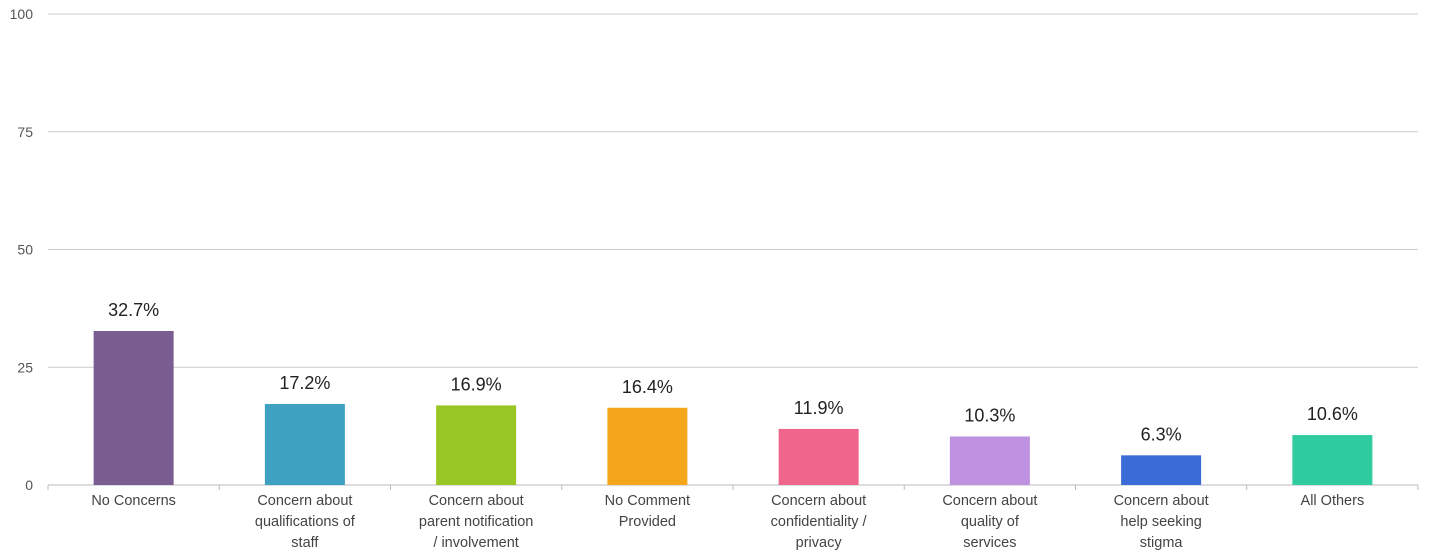 Image resolution: width=1430 pixels, height=557 pixels. What do you see at coordinates (819, 408) in the screenshot?
I see `data-label: 11.9%` at bounding box center [819, 408].